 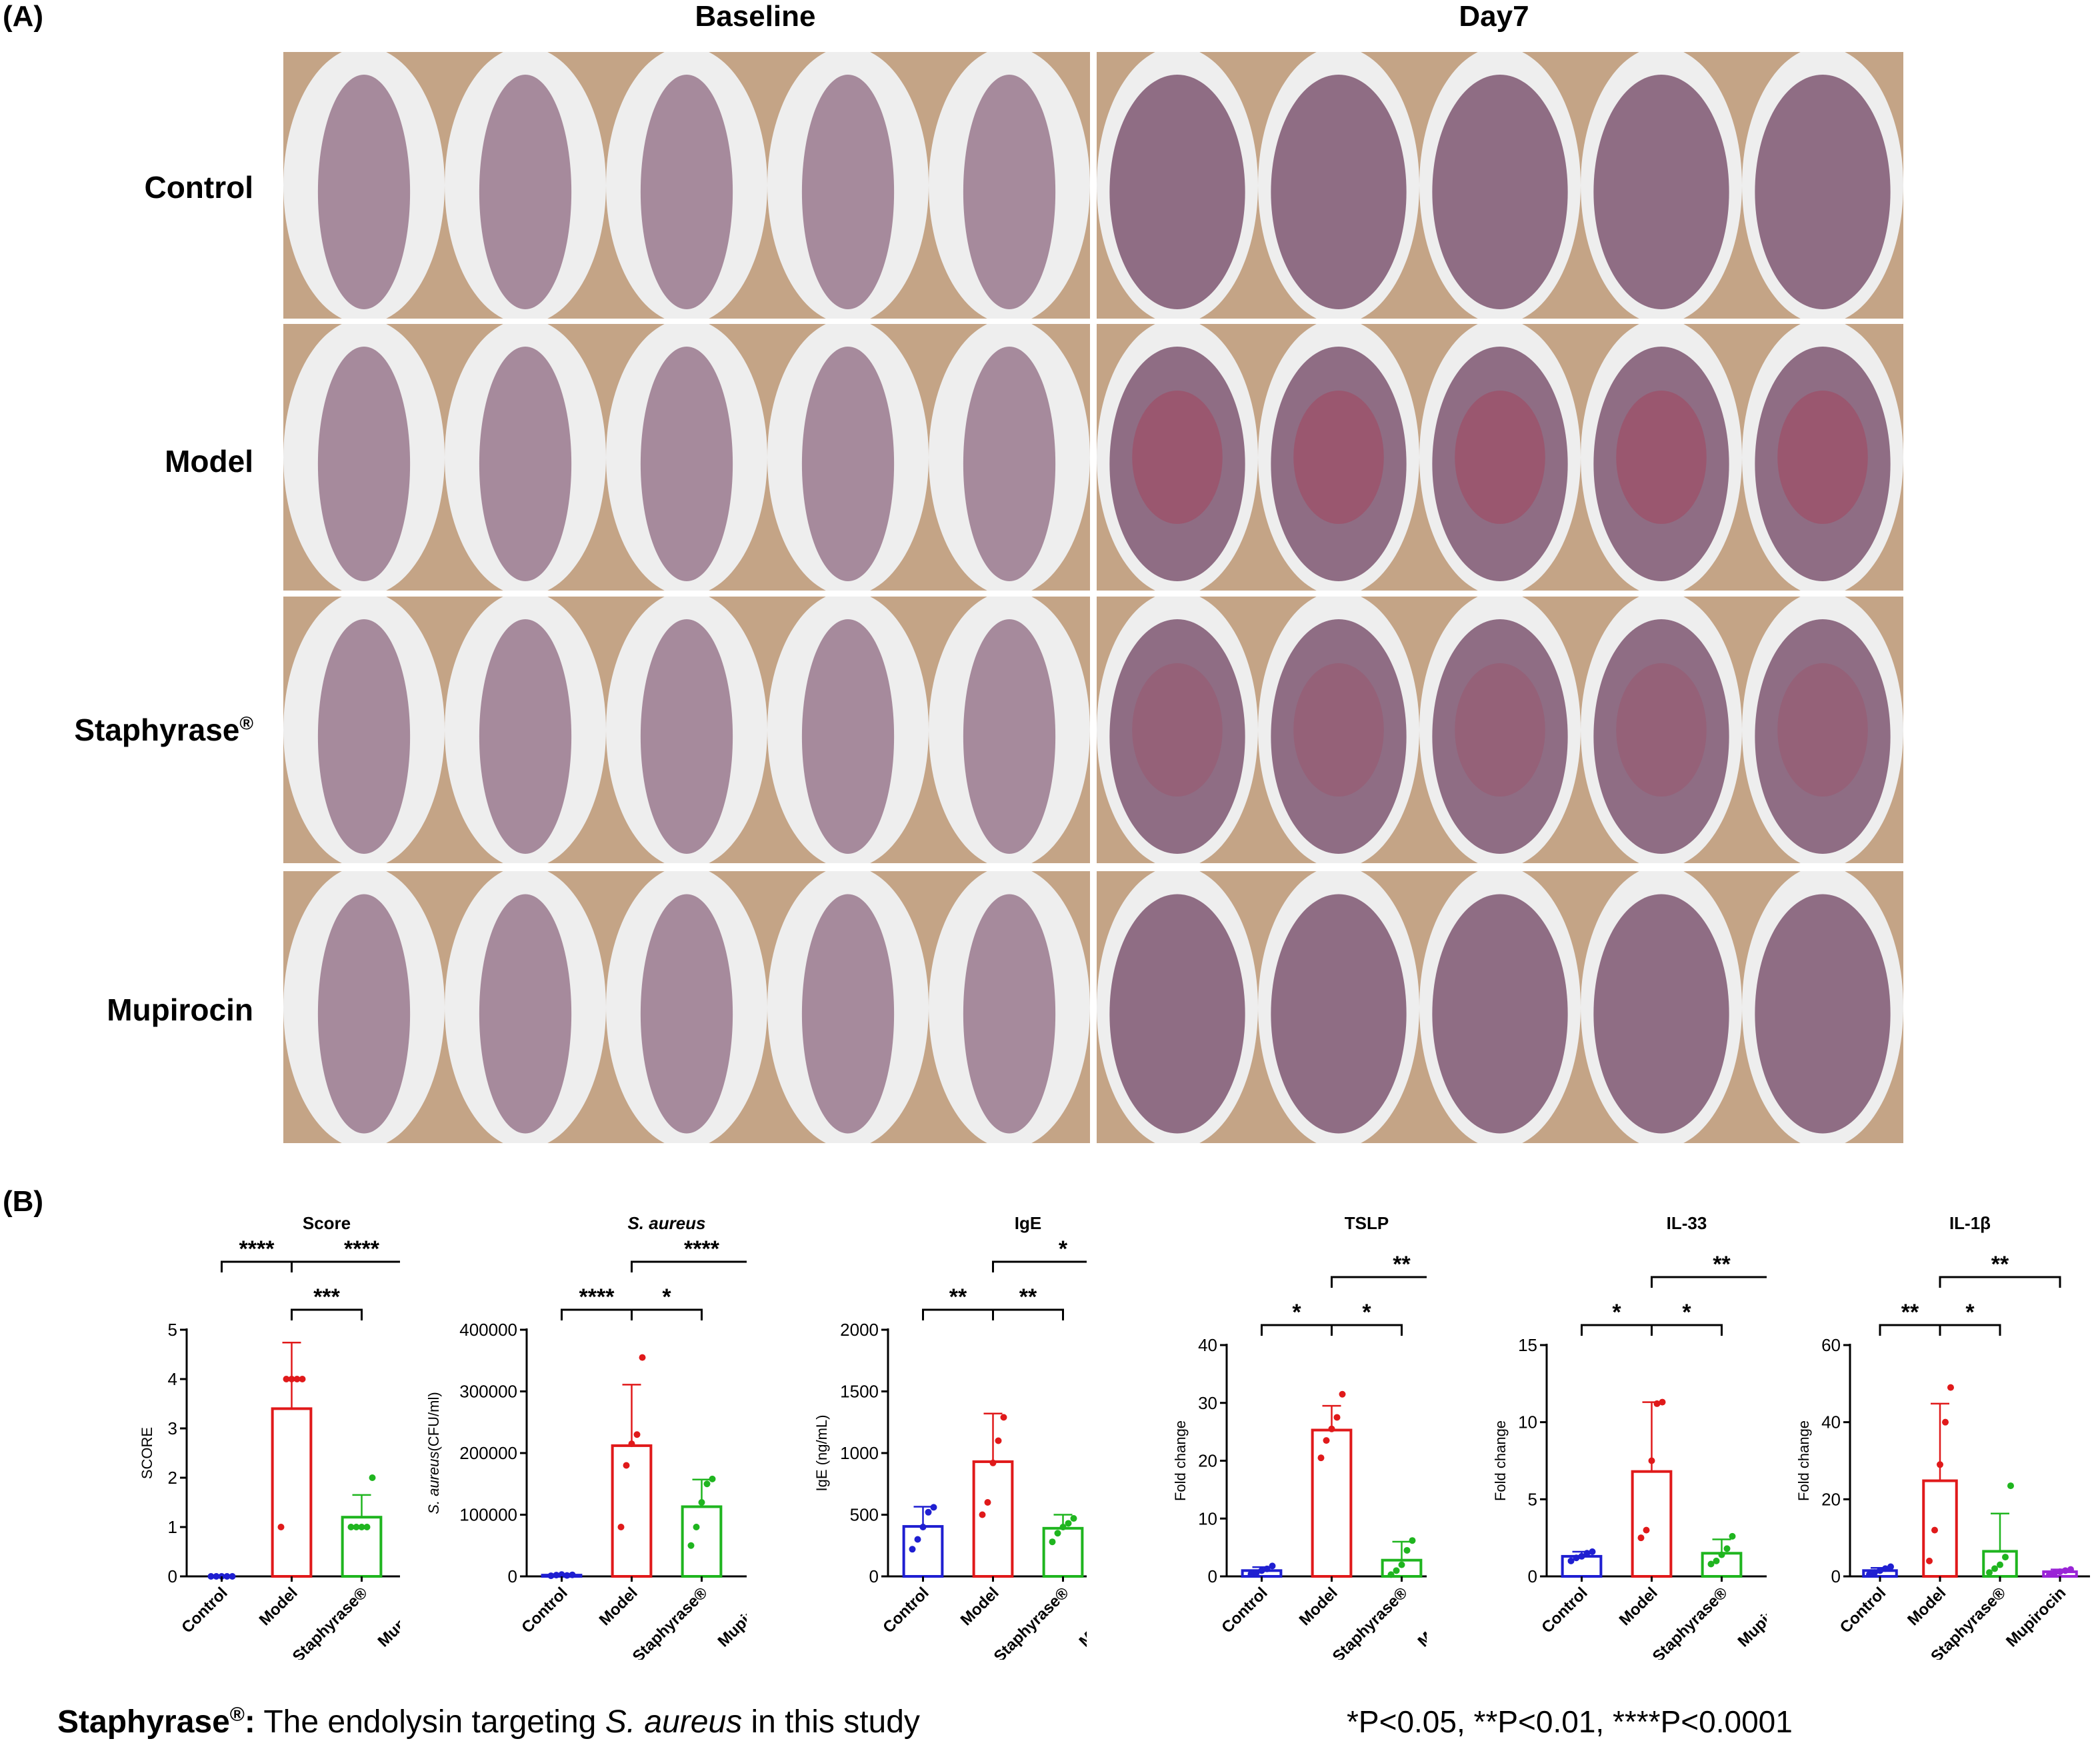 I want to click on photo-control-day7, so click(x=1500, y=185).